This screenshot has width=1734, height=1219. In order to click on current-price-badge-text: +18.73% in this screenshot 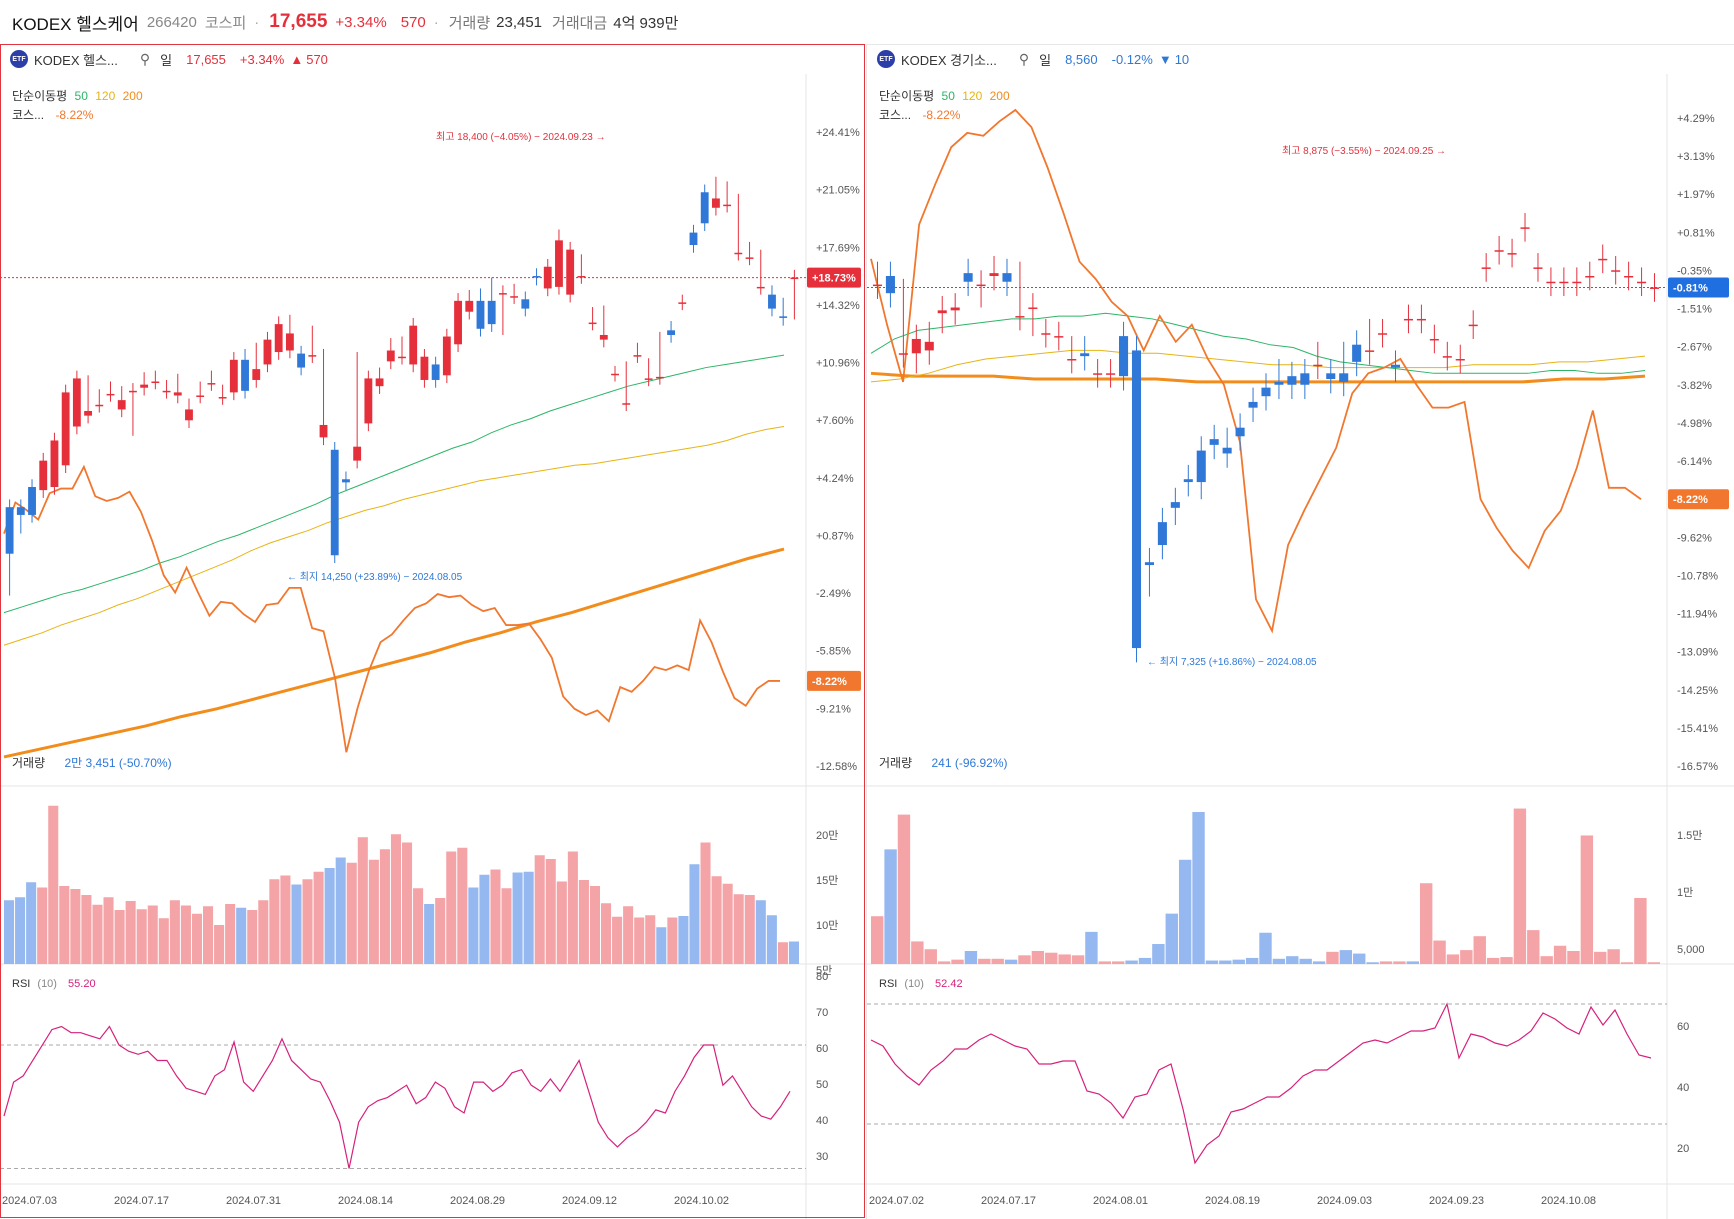, I will do `click(834, 279)`.